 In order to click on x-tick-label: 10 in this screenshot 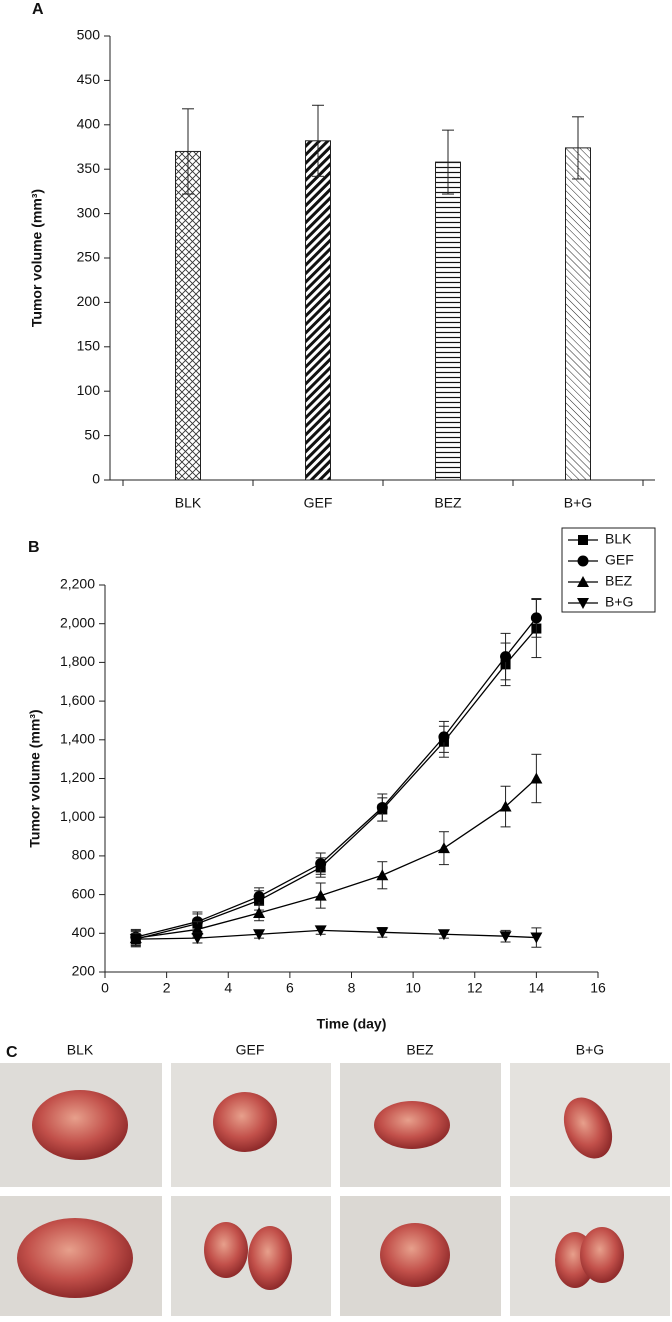, I will do `click(413, 988)`.